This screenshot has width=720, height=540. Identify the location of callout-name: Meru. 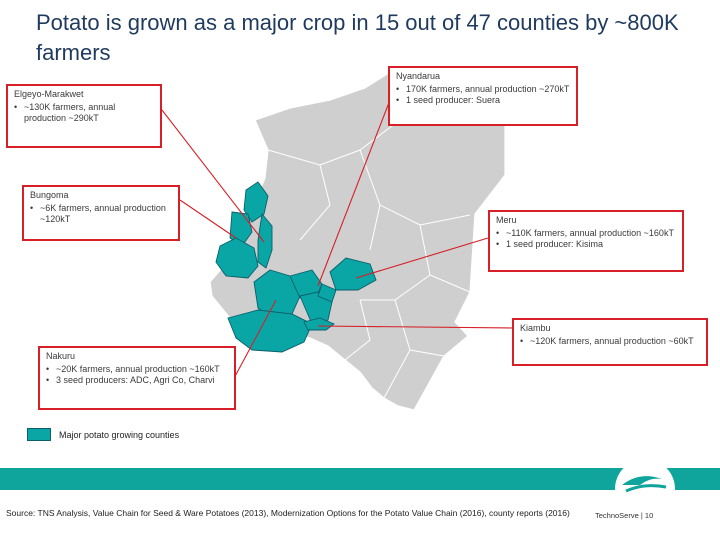
(506, 220).